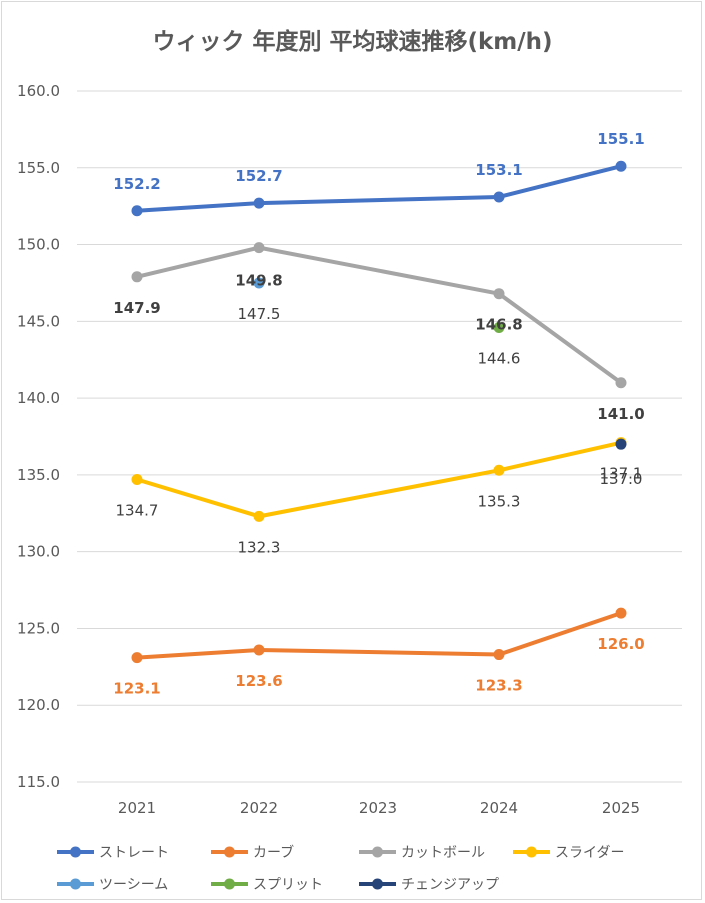 This screenshot has height=903, width=705. What do you see at coordinates (136, 184) in the screenshot?
I see `data-label: 152.2` at bounding box center [136, 184].